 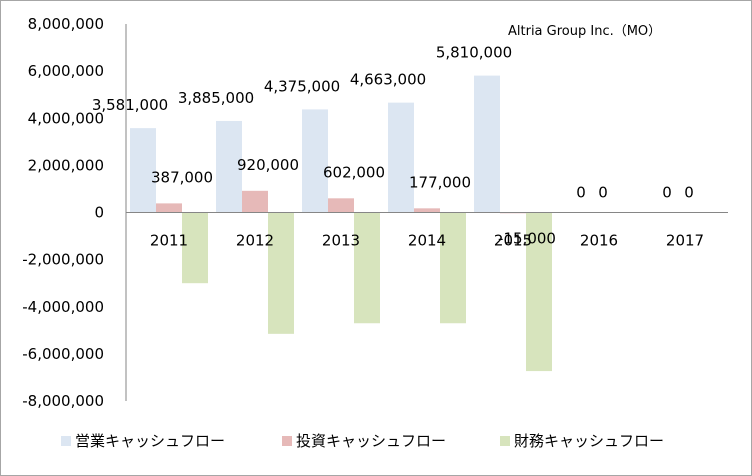 I want to click on bar-series3-2011, so click(x=195, y=248).